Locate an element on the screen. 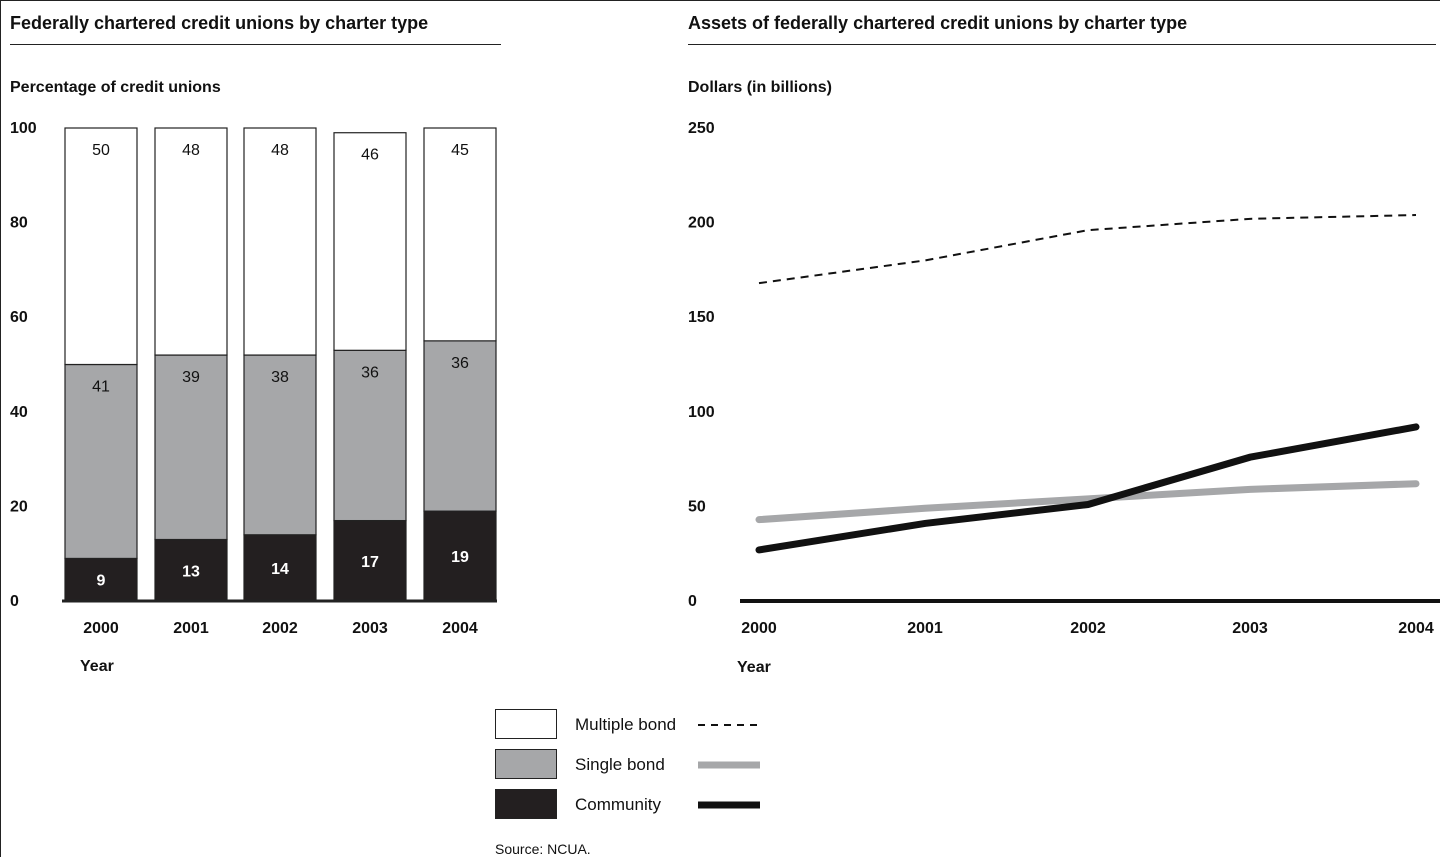  y-tick-label-left: 80 is located at coordinates (19, 223).